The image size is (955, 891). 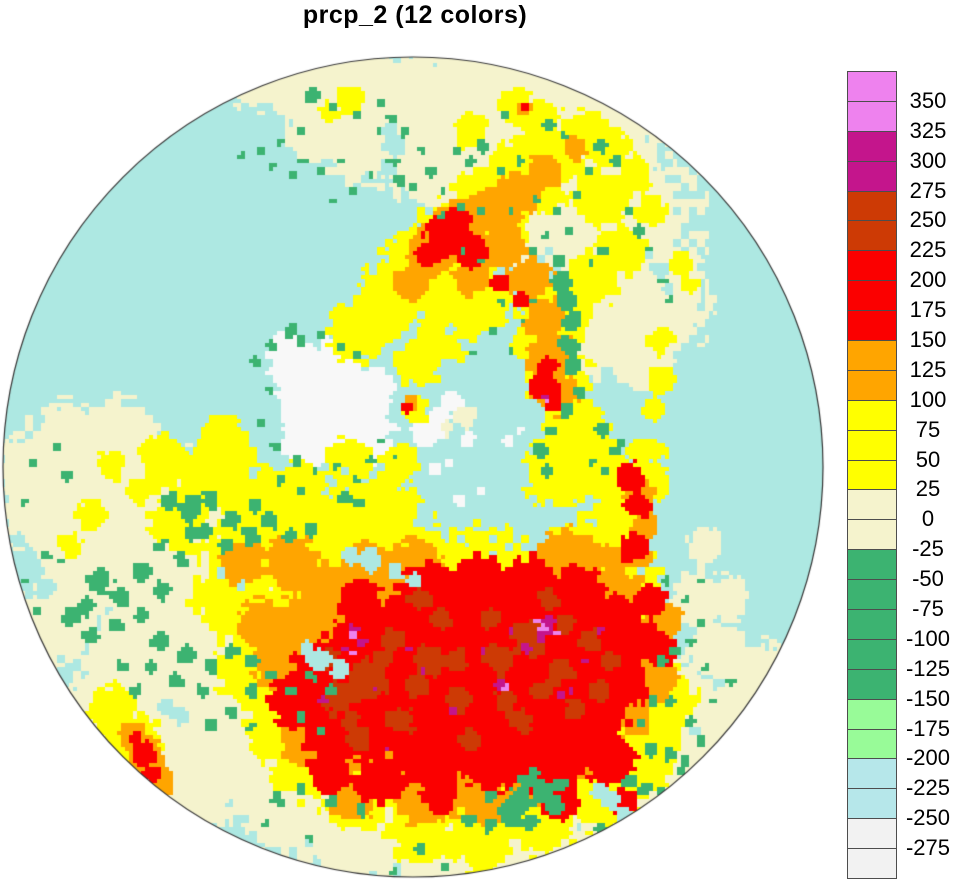 I want to click on colorbar-tick-label: 325, so click(x=928, y=130).